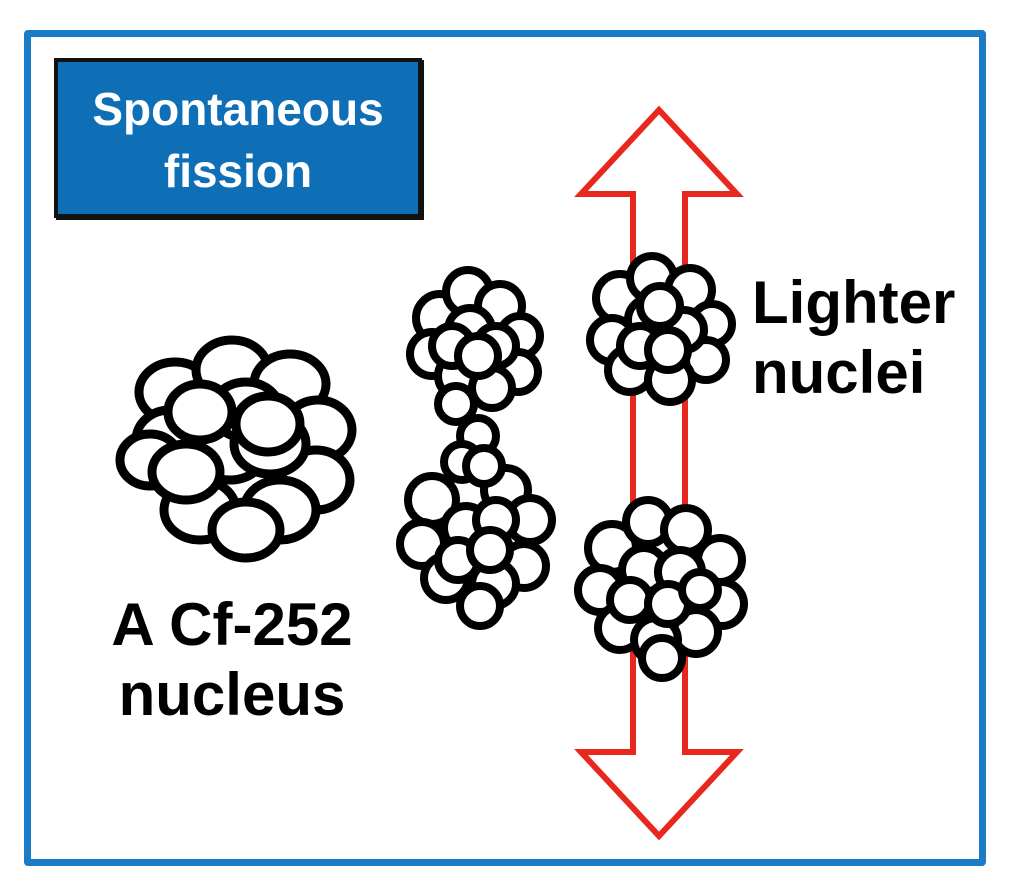 The width and height of the screenshot is (1013, 896). Describe the element at coordinates (232, 625) in the screenshot. I see `nucleus-label-line-1: A Cf-252` at that location.